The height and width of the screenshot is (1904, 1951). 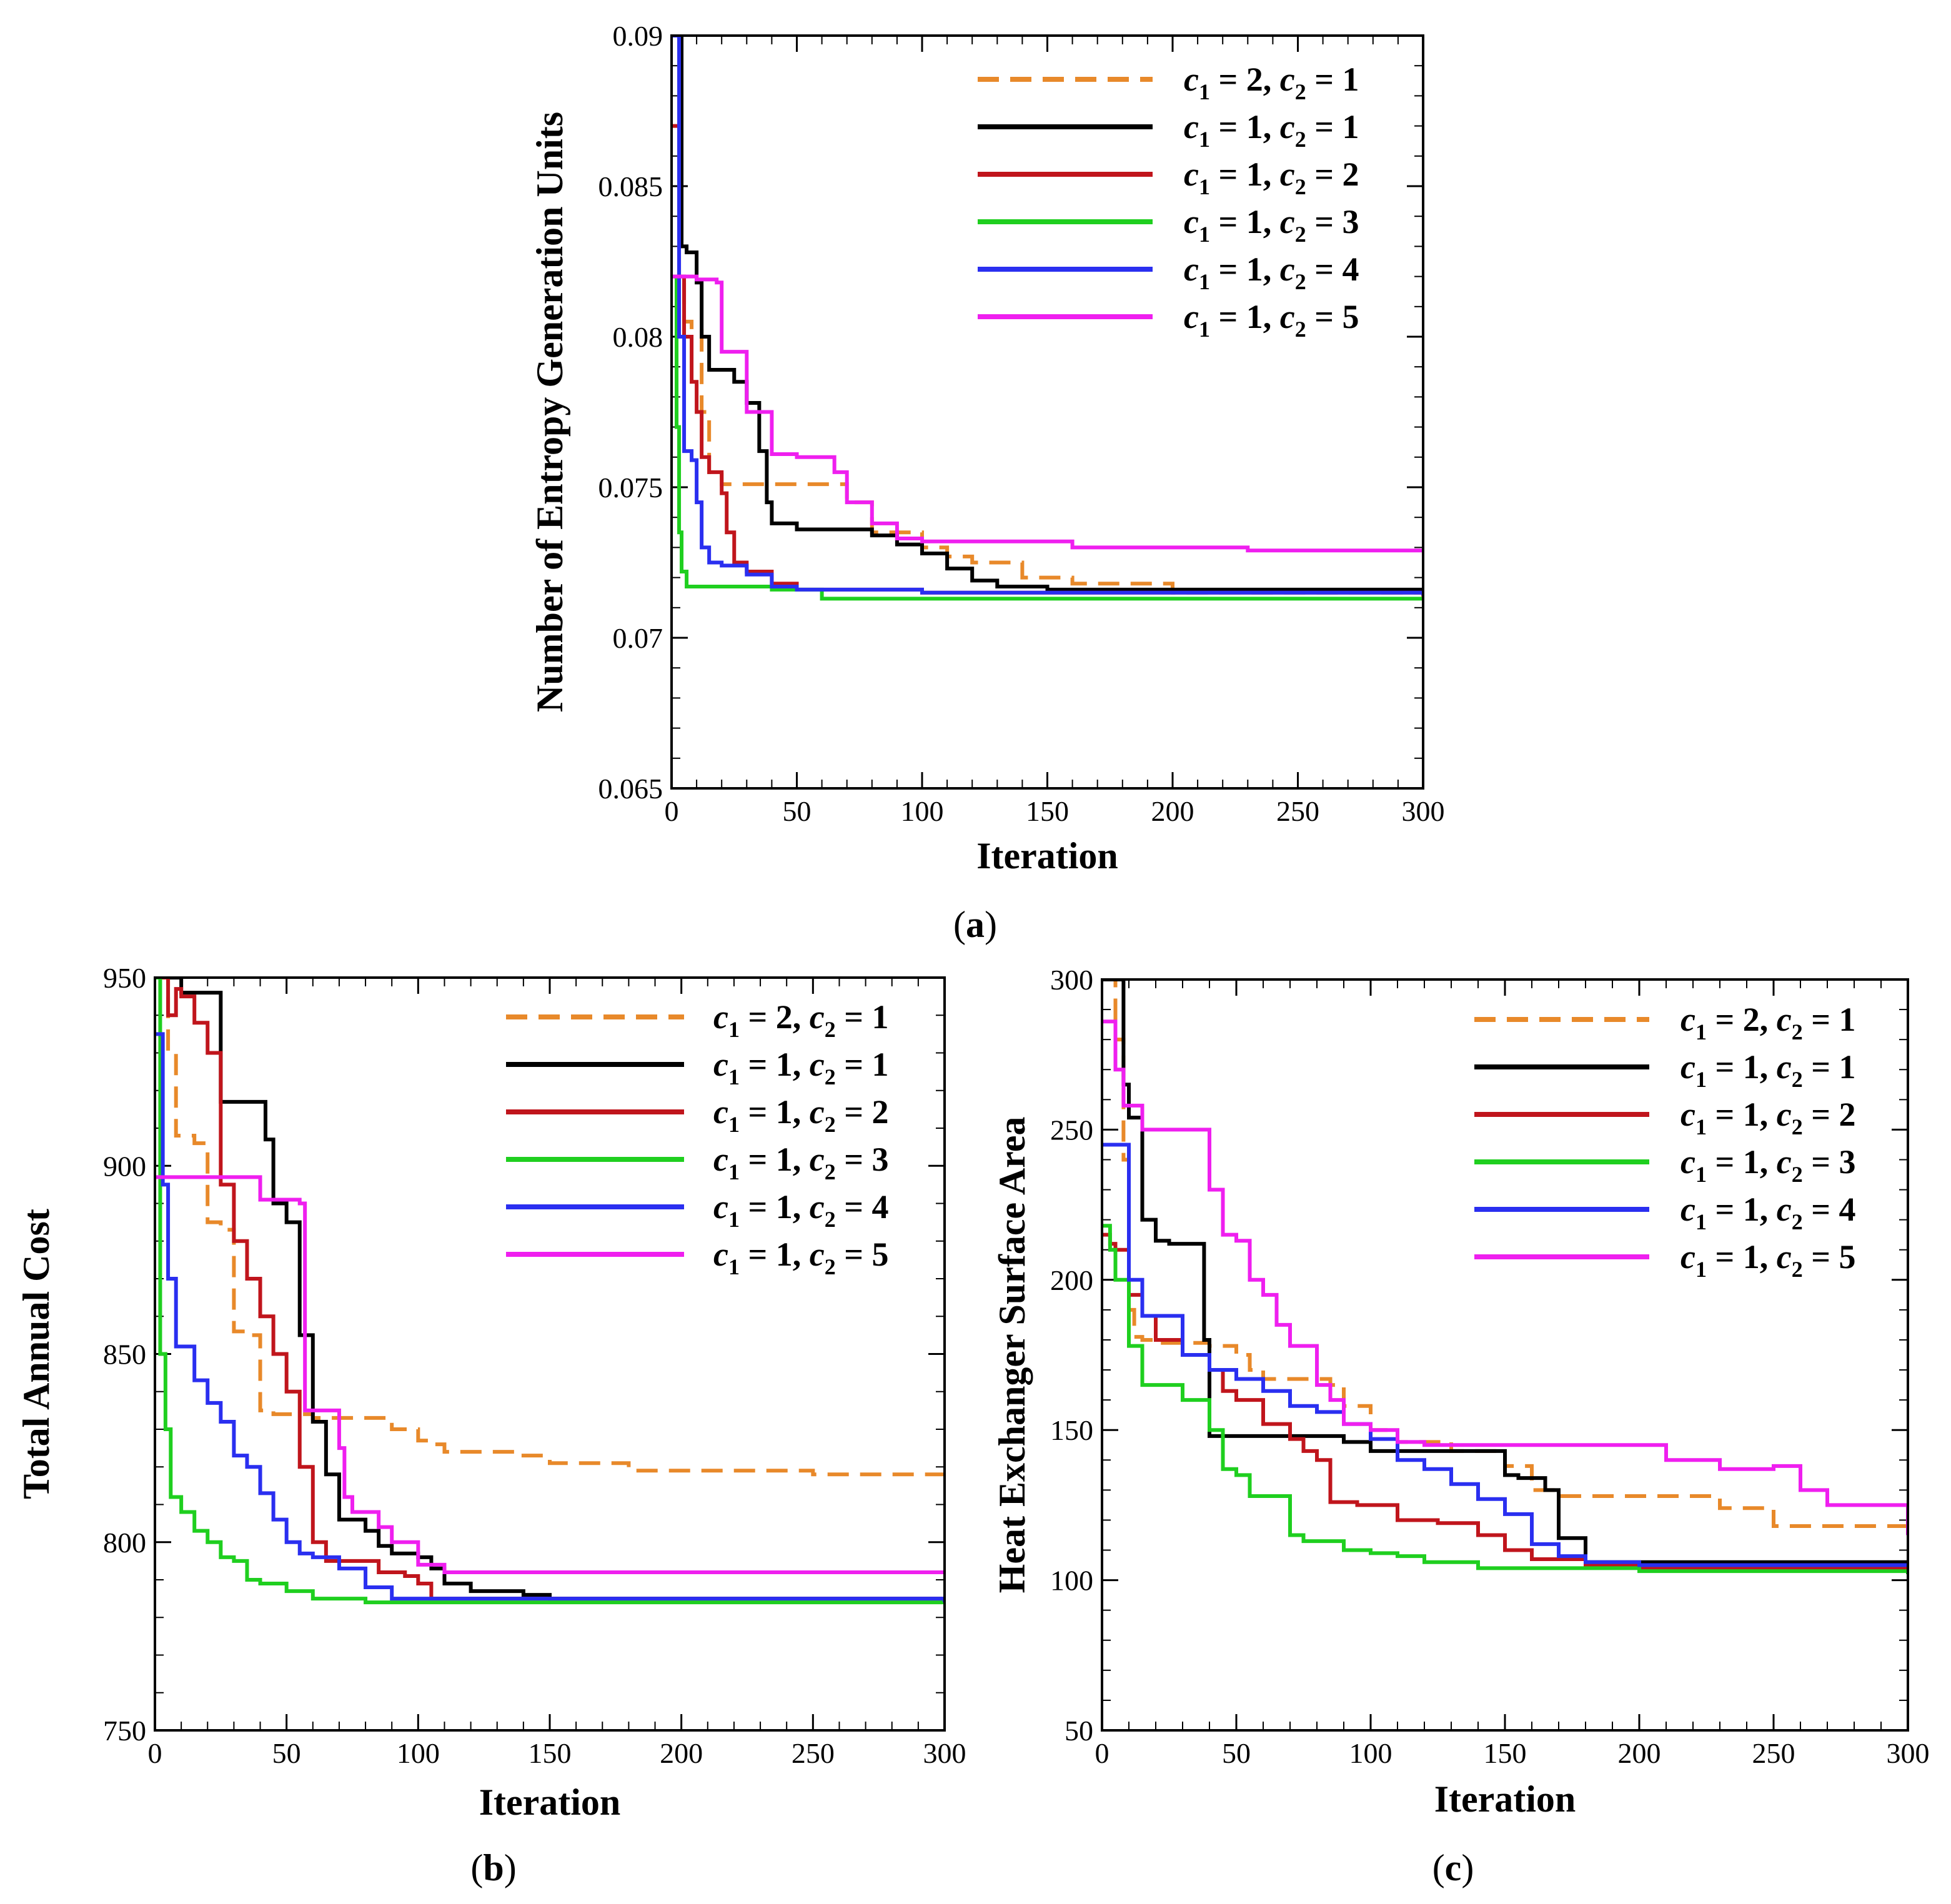 I want to click on y-tick-label: 0.08, so click(x=638, y=337).